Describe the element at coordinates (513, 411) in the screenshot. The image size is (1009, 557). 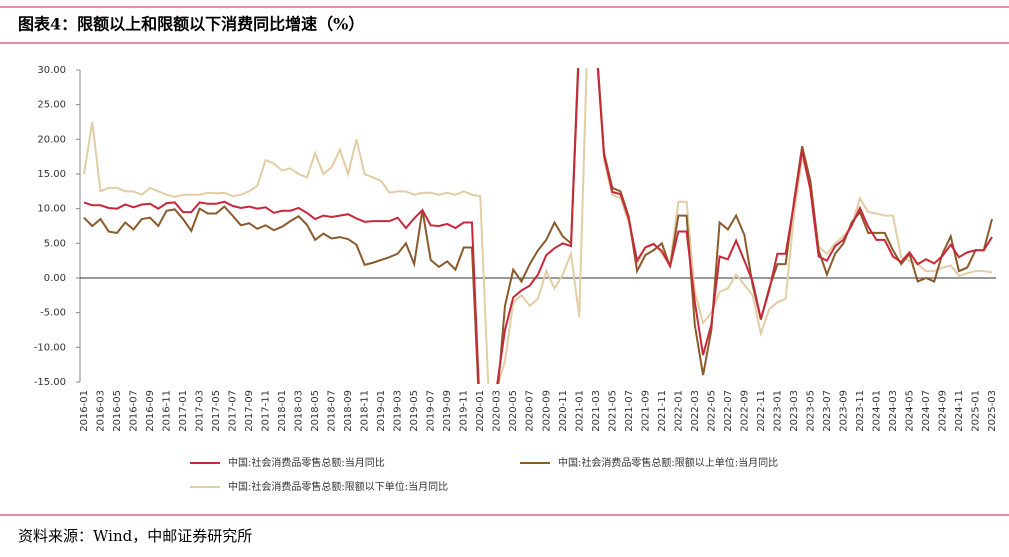
I see `x-tick-label: 2020-05` at that location.